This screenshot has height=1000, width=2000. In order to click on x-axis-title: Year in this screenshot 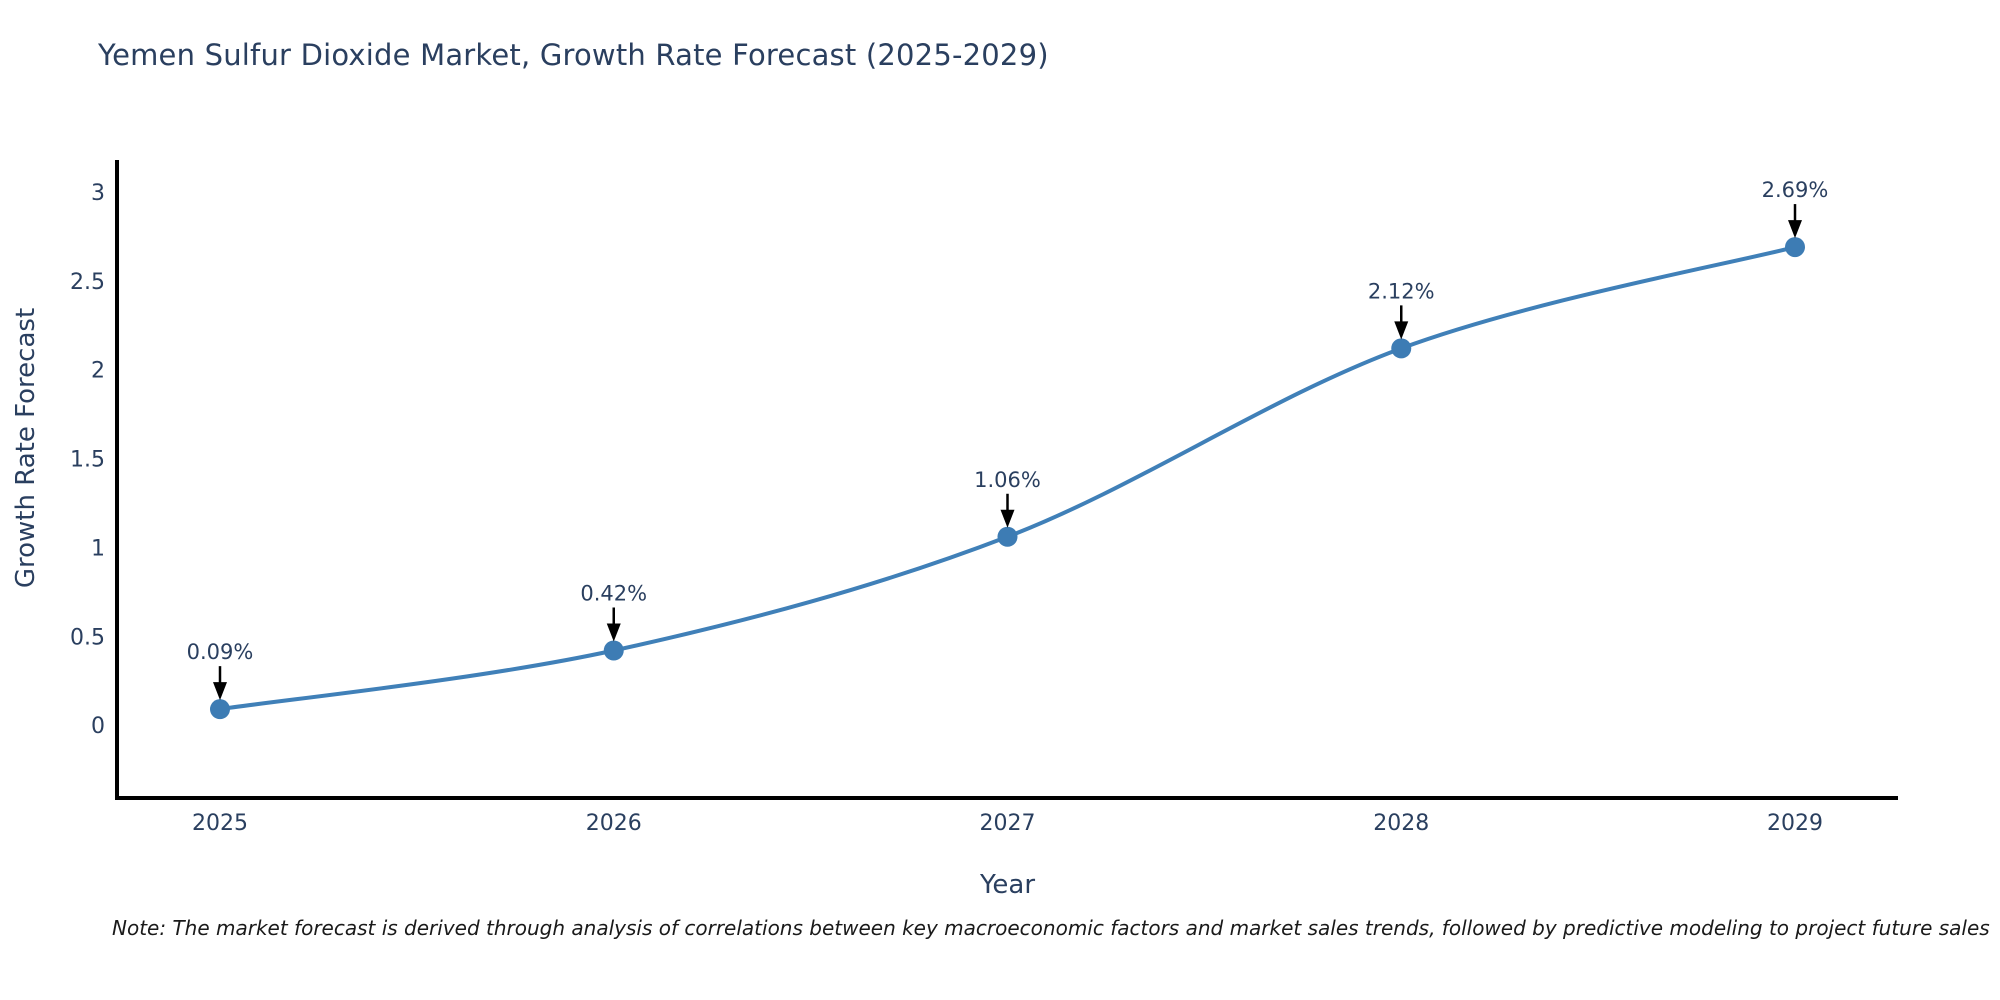, I will do `click(1007, 885)`.